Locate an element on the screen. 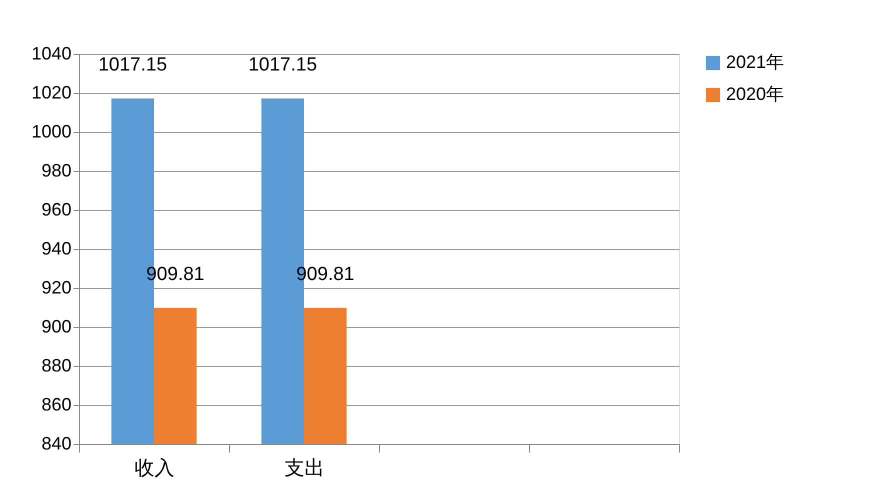 Image resolution: width=878 pixels, height=503 pixels. y-tick-label: 1020 is located at coordinates (51, 92).